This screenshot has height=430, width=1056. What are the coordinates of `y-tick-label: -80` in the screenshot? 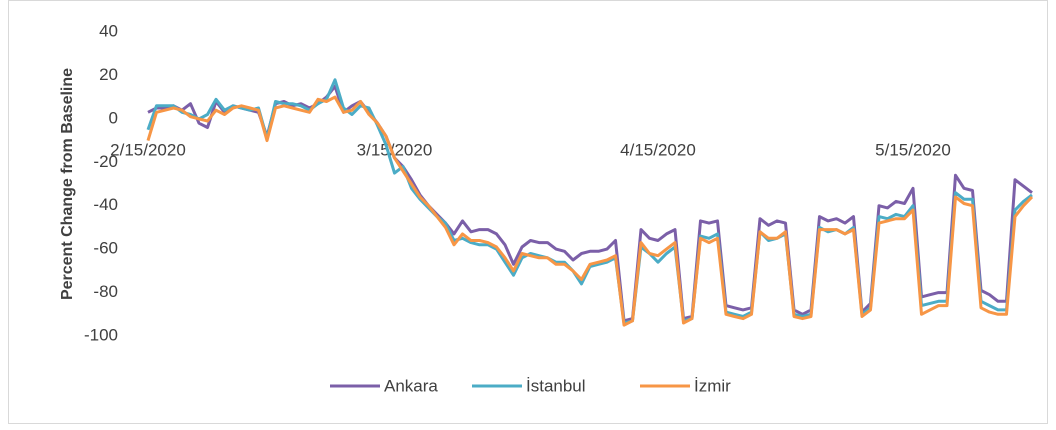 It's located at (105, 291).